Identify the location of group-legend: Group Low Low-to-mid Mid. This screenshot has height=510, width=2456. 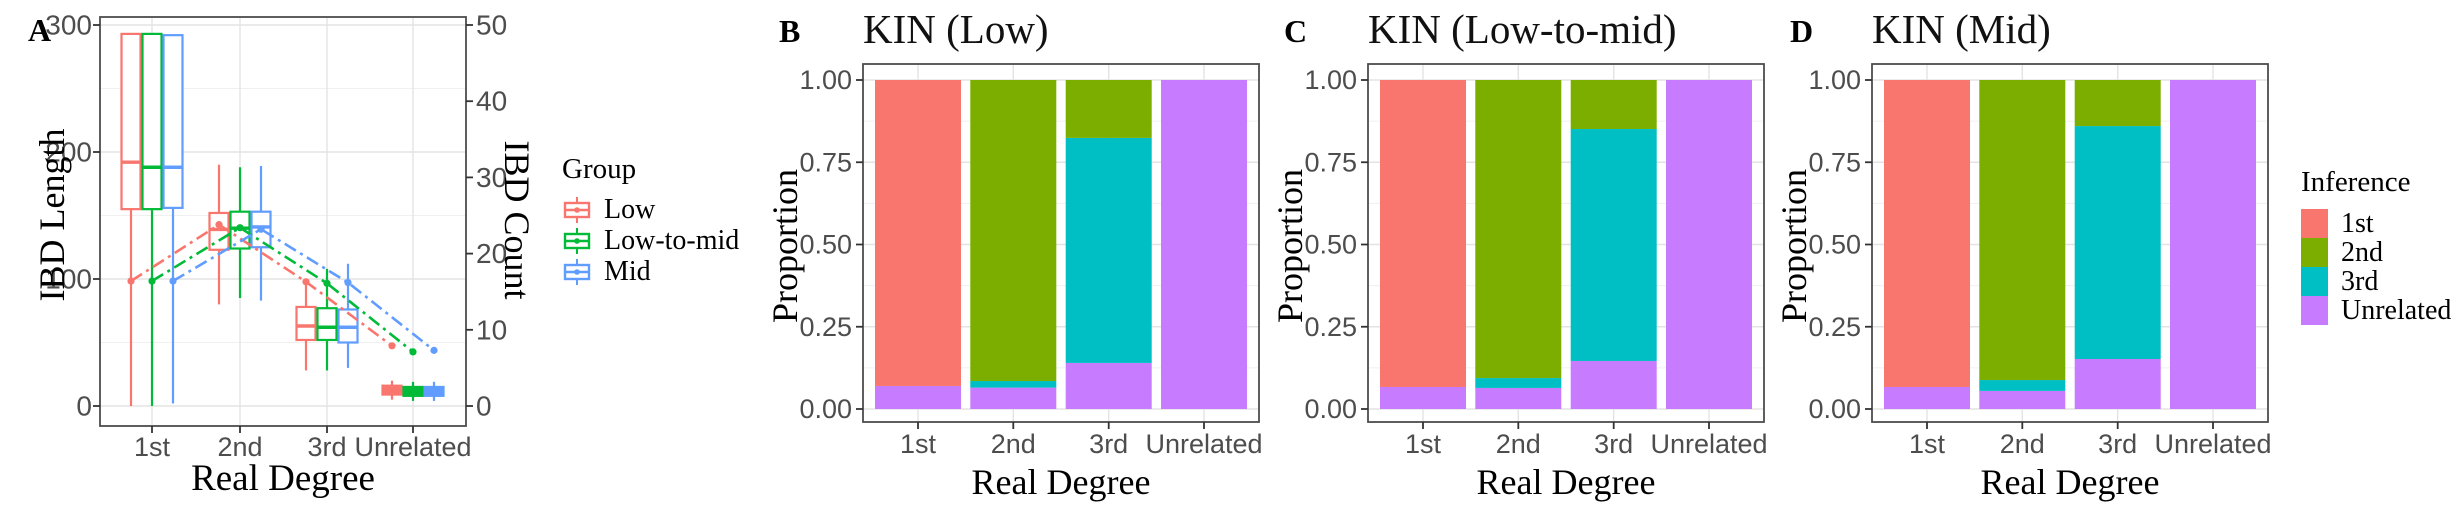
(650, 220).